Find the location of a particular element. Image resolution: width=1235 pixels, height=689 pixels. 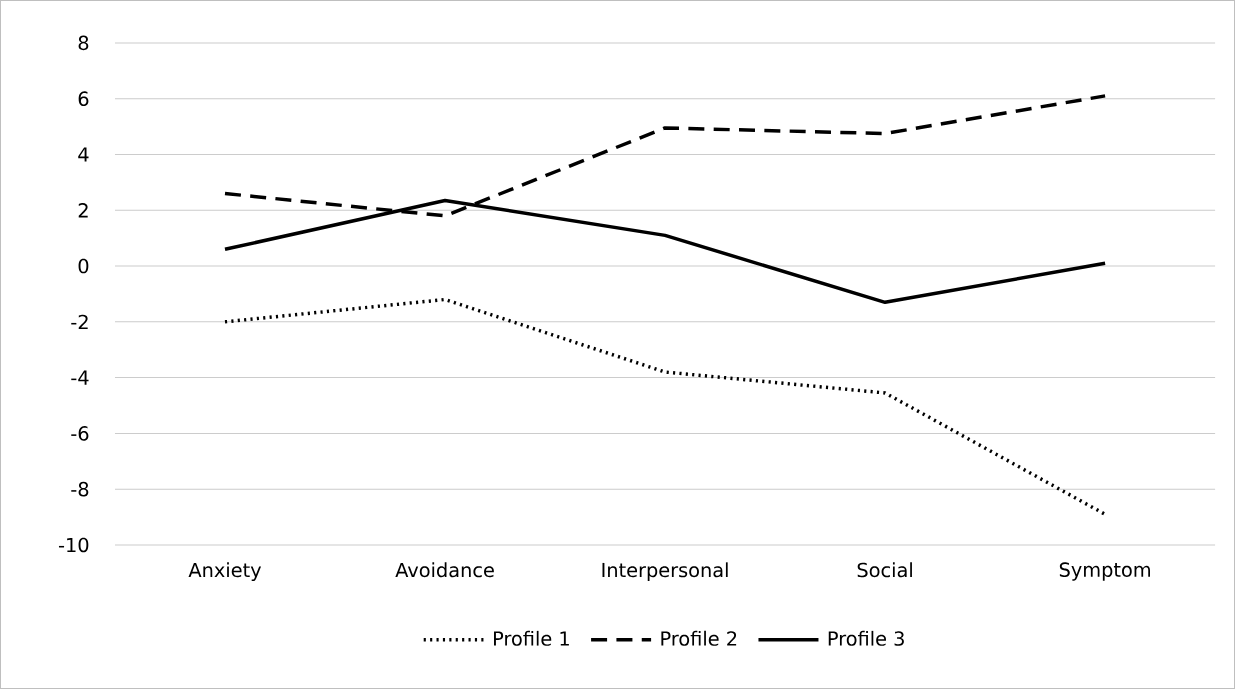

y-tick-label: 0 is located at coordinates (83, 266).